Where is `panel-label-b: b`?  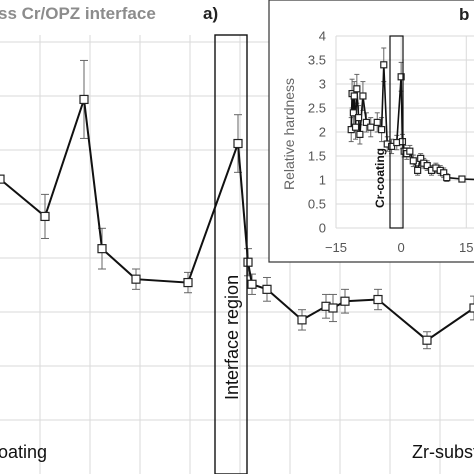
panel-label-b: b is located at coordinates (464, 14).